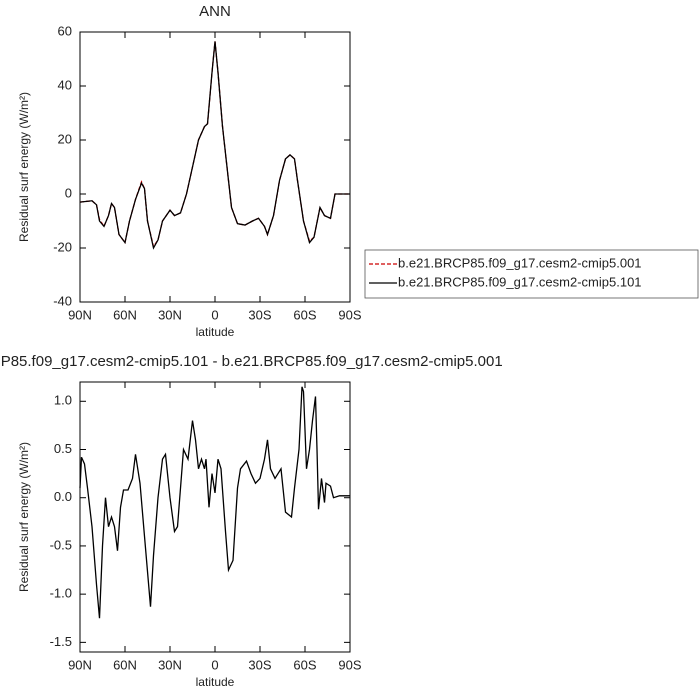 Image resolution: width=700 pixels, height=700 pixels. What do you see at coordinates (61, 544) in the screenshot?
I see `y-tick-label: -0.5` at bounding box center [61, 544].